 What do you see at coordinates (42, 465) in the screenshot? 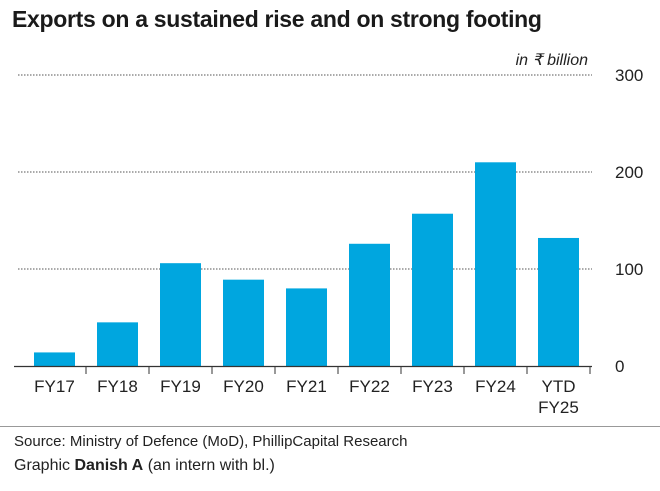
I see `graphic-prefix: Graphic` at bounding box center [42, 465].